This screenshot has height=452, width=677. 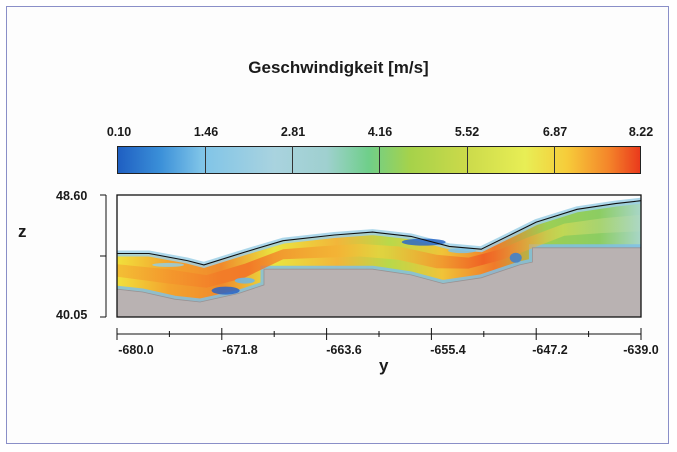 I want to click on colorbar-tick-label: 2.81, so click(x=293, y=132).